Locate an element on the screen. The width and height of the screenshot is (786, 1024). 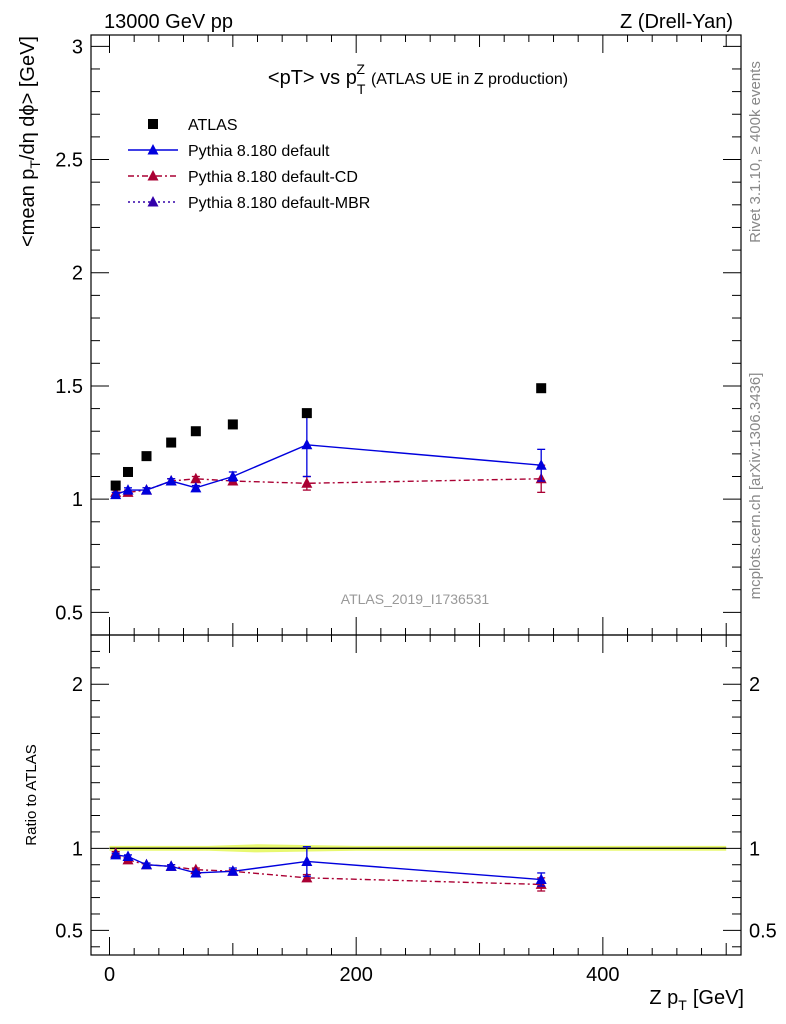
x-tick-label: 0 is located at coordinates (109, 975).